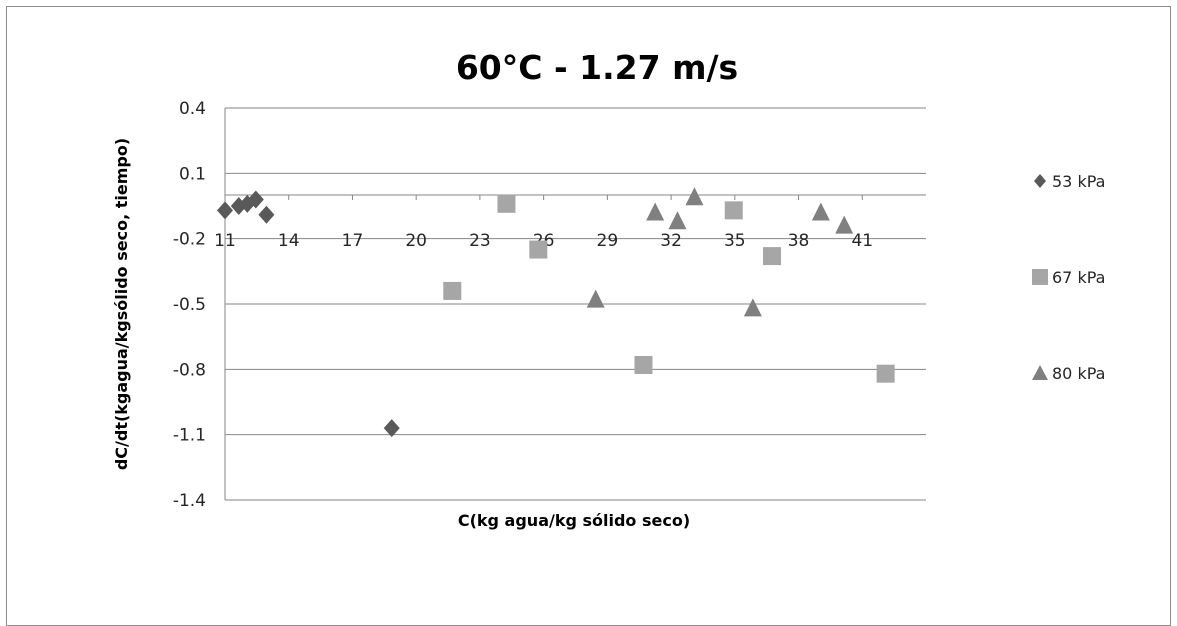 The image size is (1177, 626). What do you see at coordinates (121, 304) in the screenshot?
I see `y-axis-title: dC/dt(kgagua/kgsólido seco, tiempo)` at bounding box center [121, 304].